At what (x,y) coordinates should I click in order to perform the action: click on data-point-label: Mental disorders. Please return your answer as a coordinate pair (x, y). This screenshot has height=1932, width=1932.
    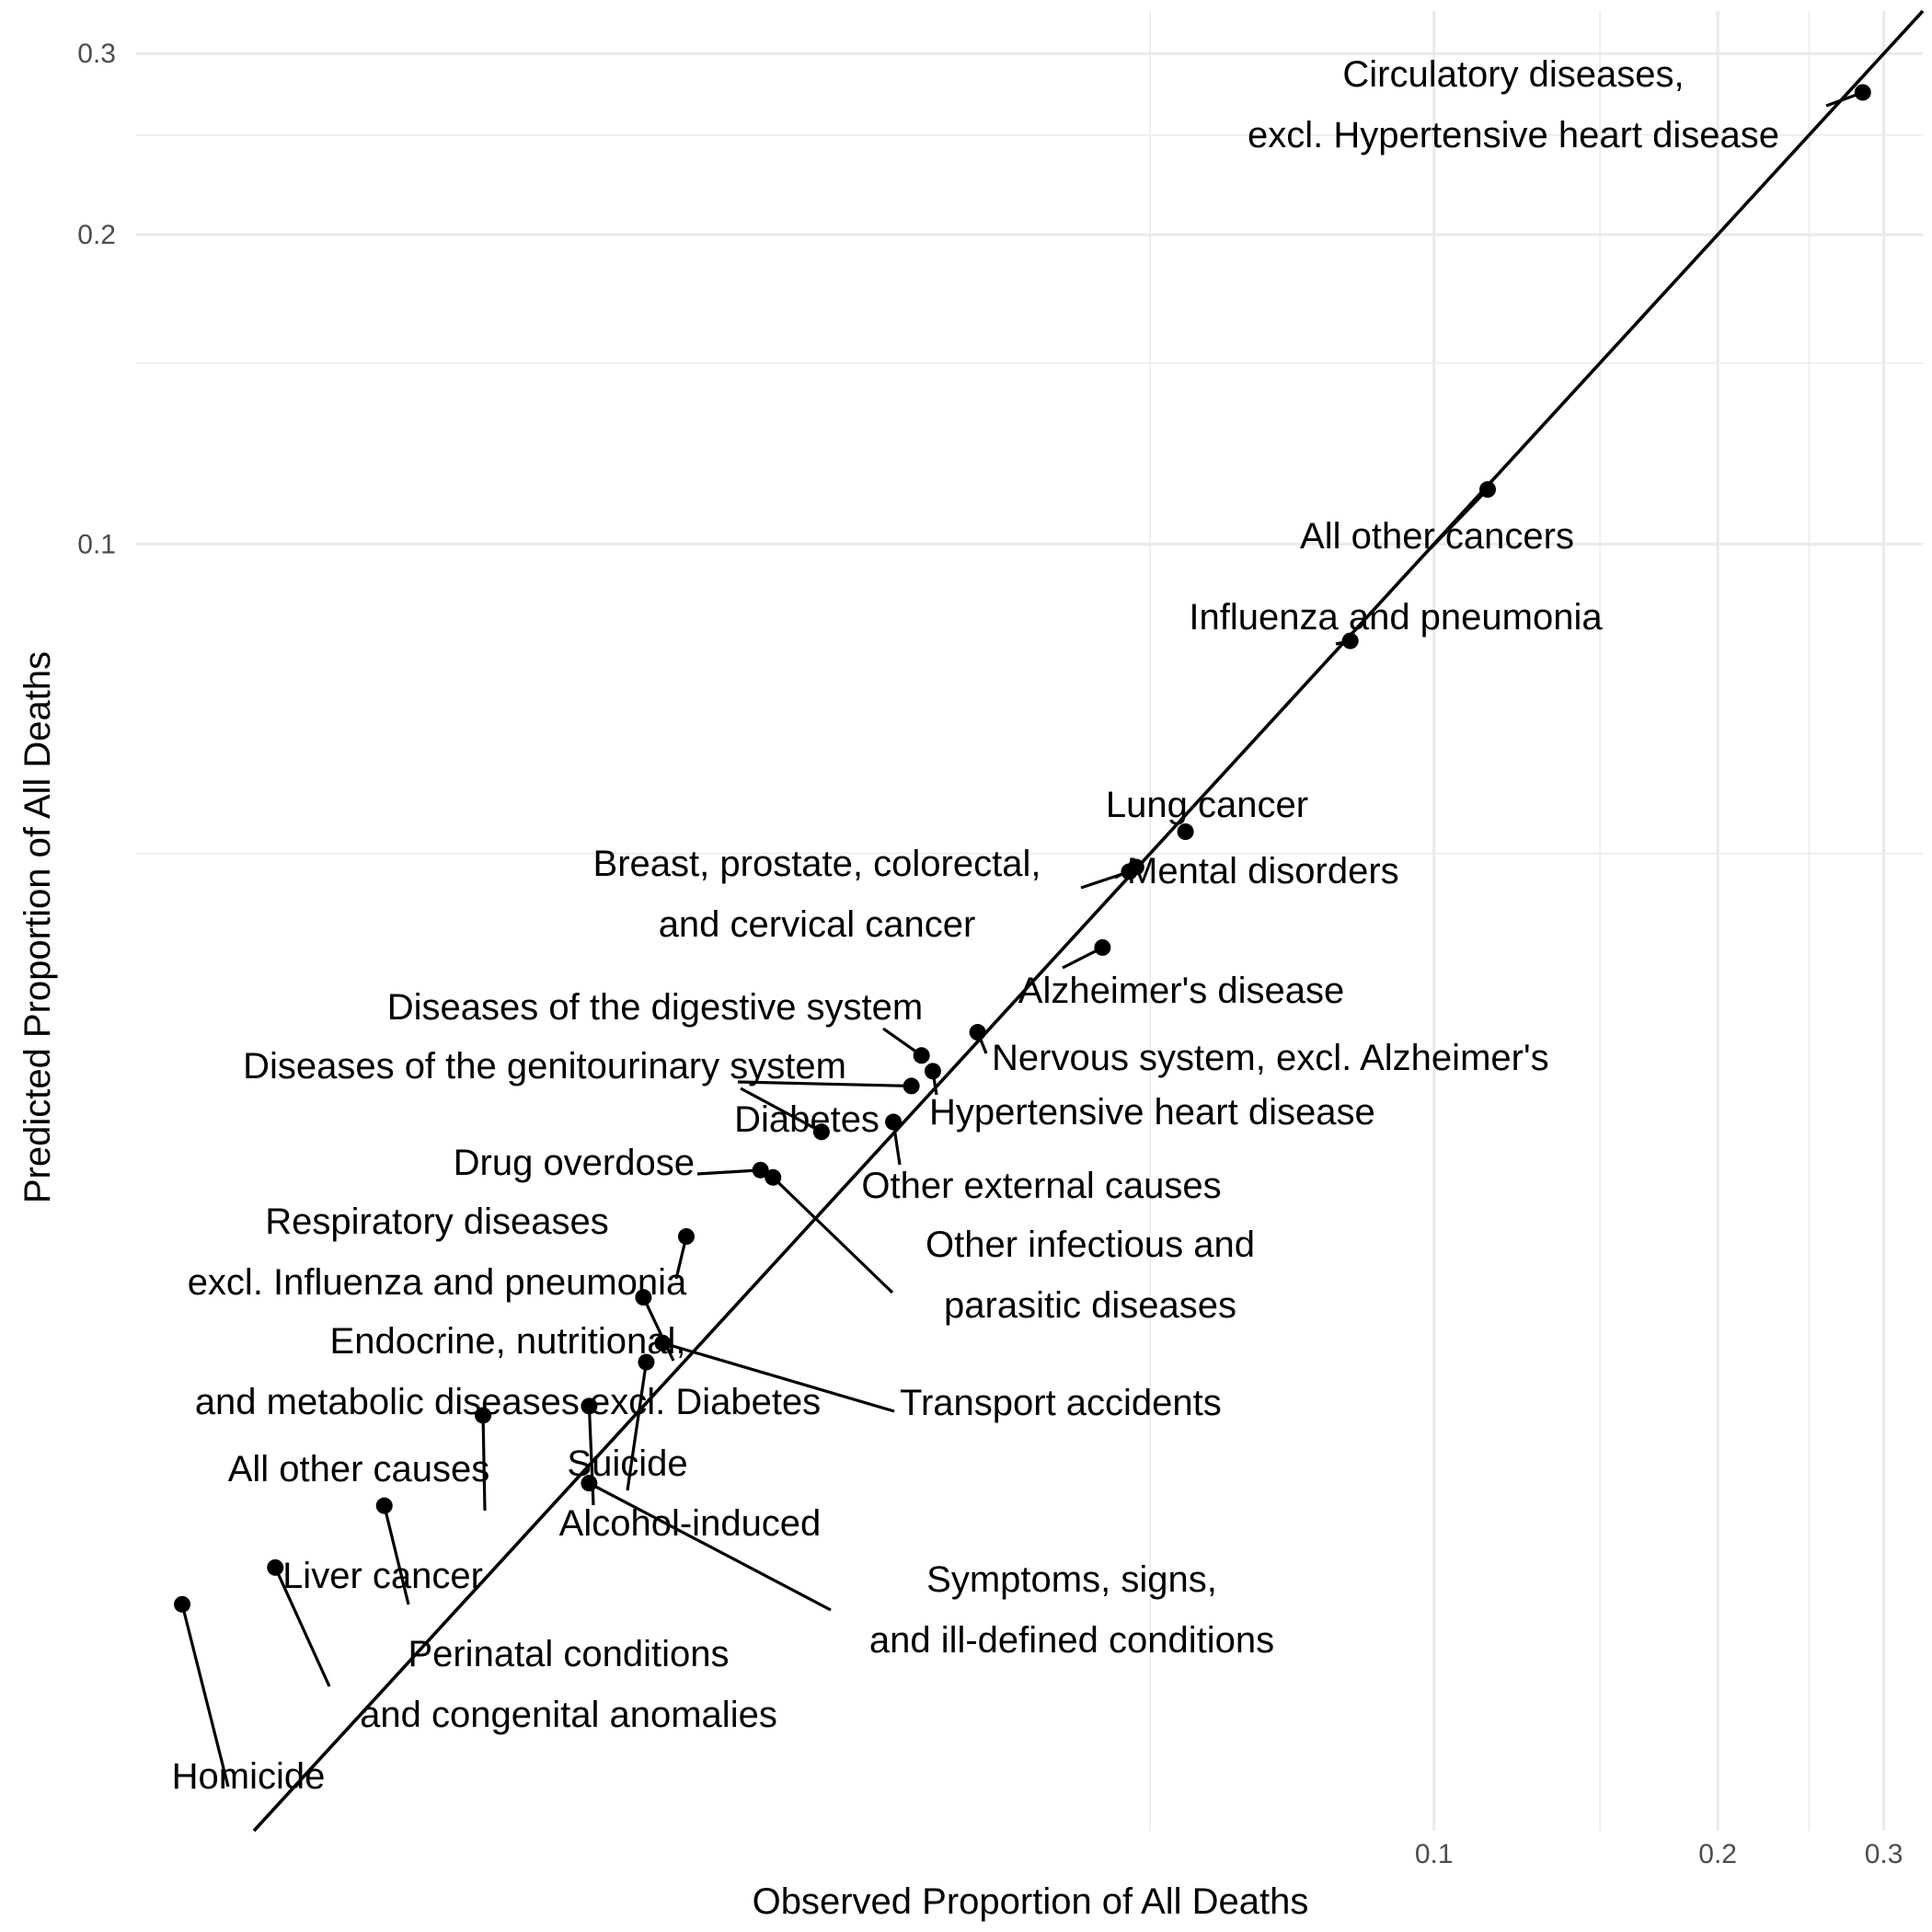
    Looking at the image, I should click on (1263, 871).